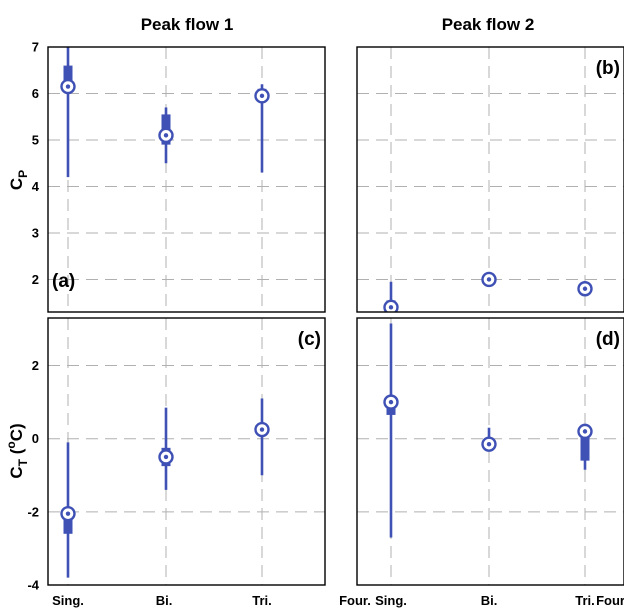 The image size is (624, 610). Describe the element at coordinates (35, 438) in the screenshot. I see `y-tick-label: 0` at that location.